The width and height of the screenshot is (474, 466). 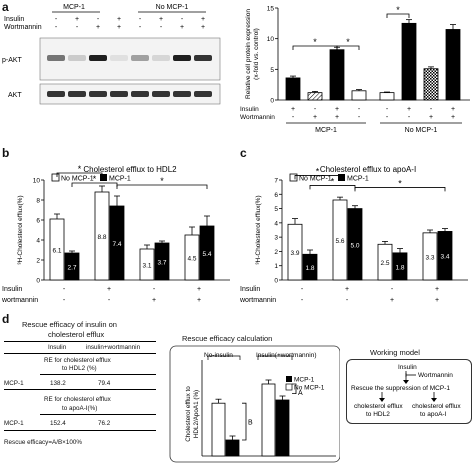 I want to click on chartA-sig-2-star: *, so click(x=348, y=42).